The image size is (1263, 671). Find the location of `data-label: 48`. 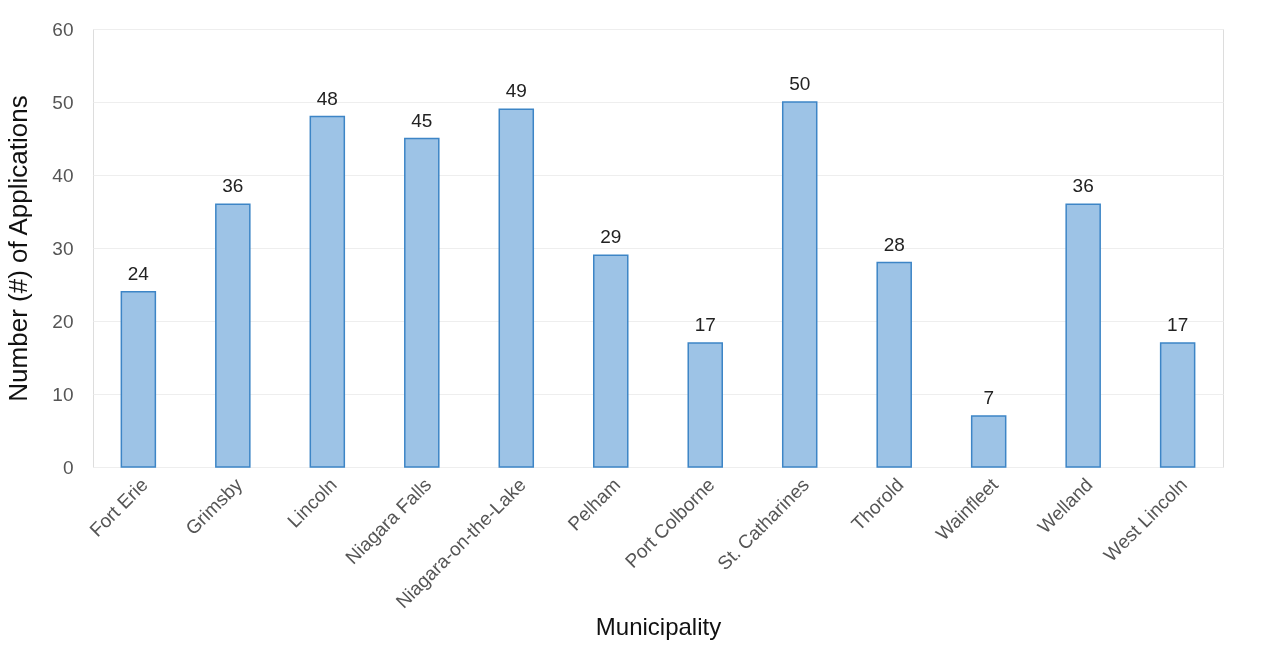

data-label: 48 is located at coordinates (327, 98).